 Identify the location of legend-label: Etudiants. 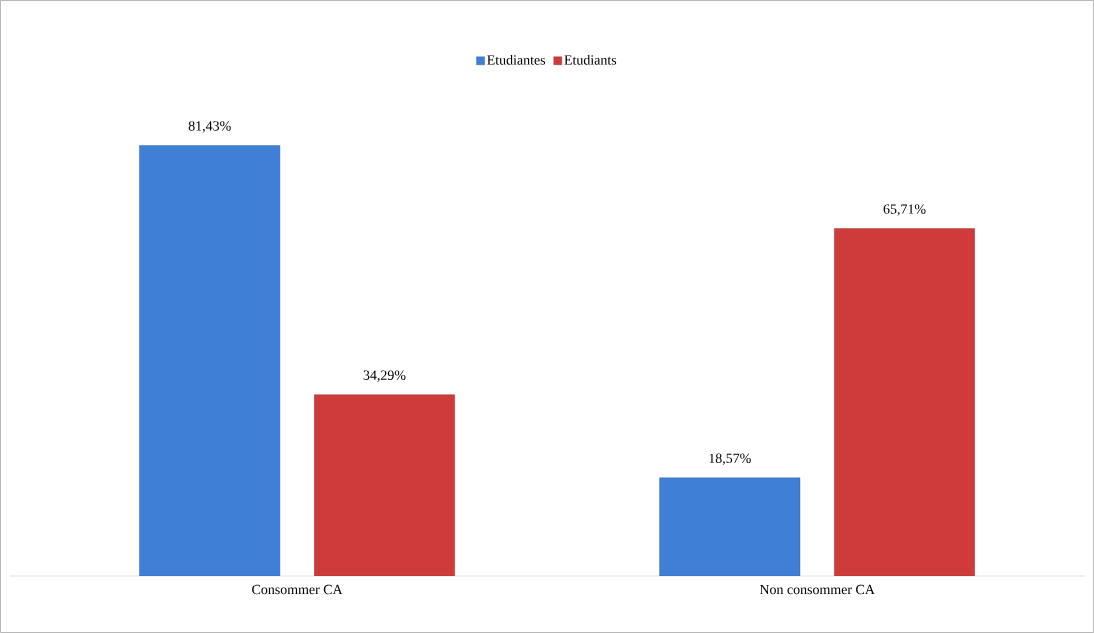
(590, 59).